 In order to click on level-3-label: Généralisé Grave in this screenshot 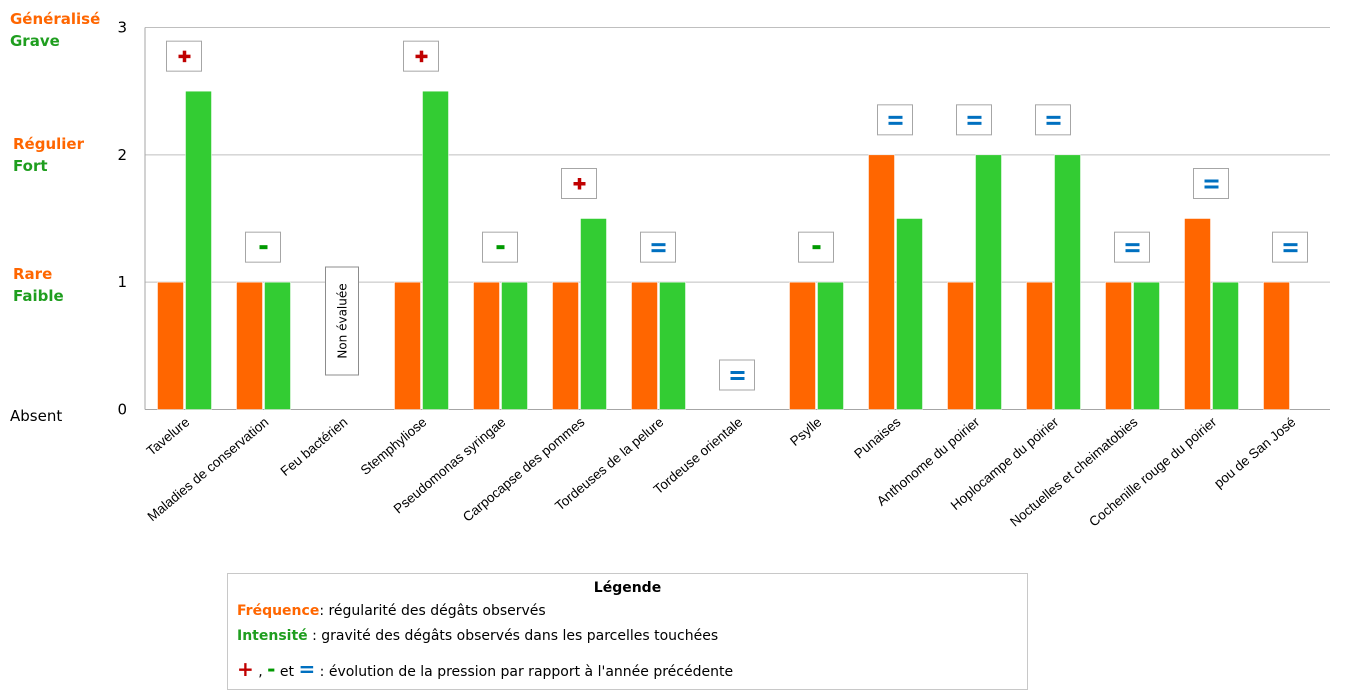, I will do `click(55, 30)`.